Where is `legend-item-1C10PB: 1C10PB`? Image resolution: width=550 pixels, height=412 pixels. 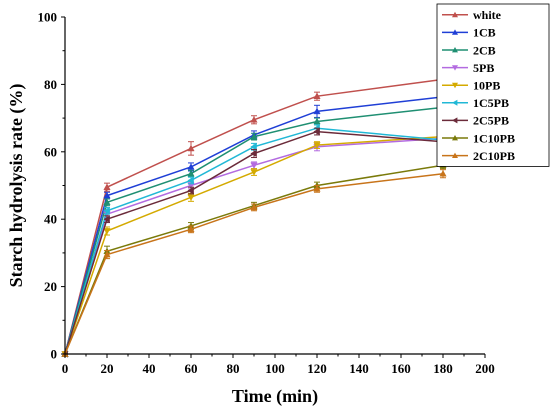
legend-item-1C10PB: 1C10PB is located at coordinates (478, 138).